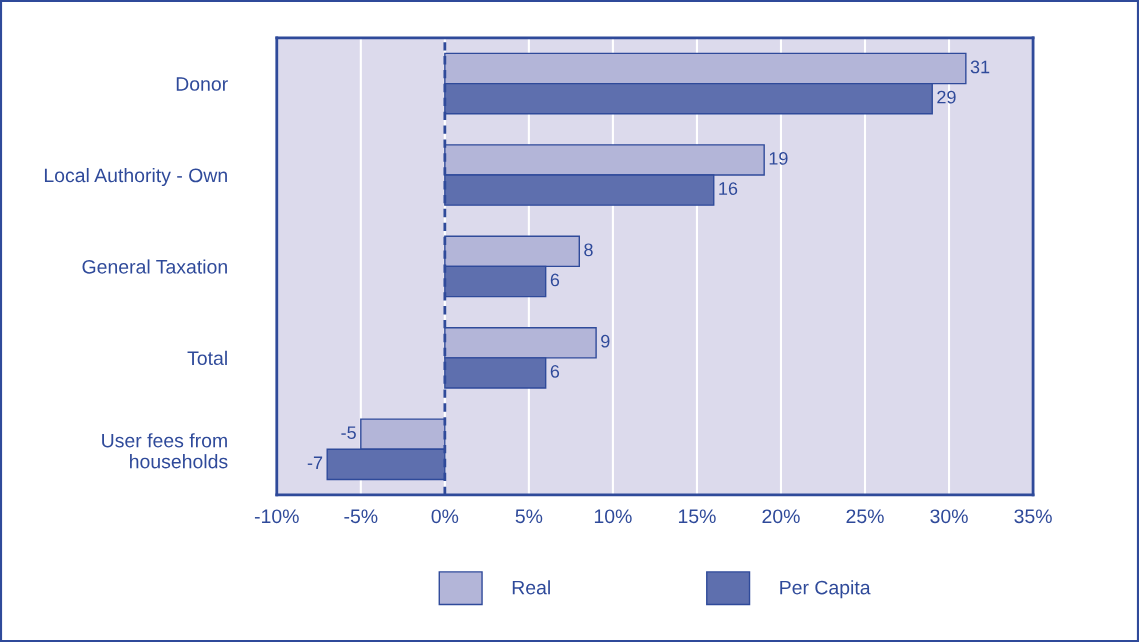 This screenshot has height=642, width=1139. Describe the element at coordinates (825, 589) in the screenshot. I see `legend-label: Per Capita` at that location.